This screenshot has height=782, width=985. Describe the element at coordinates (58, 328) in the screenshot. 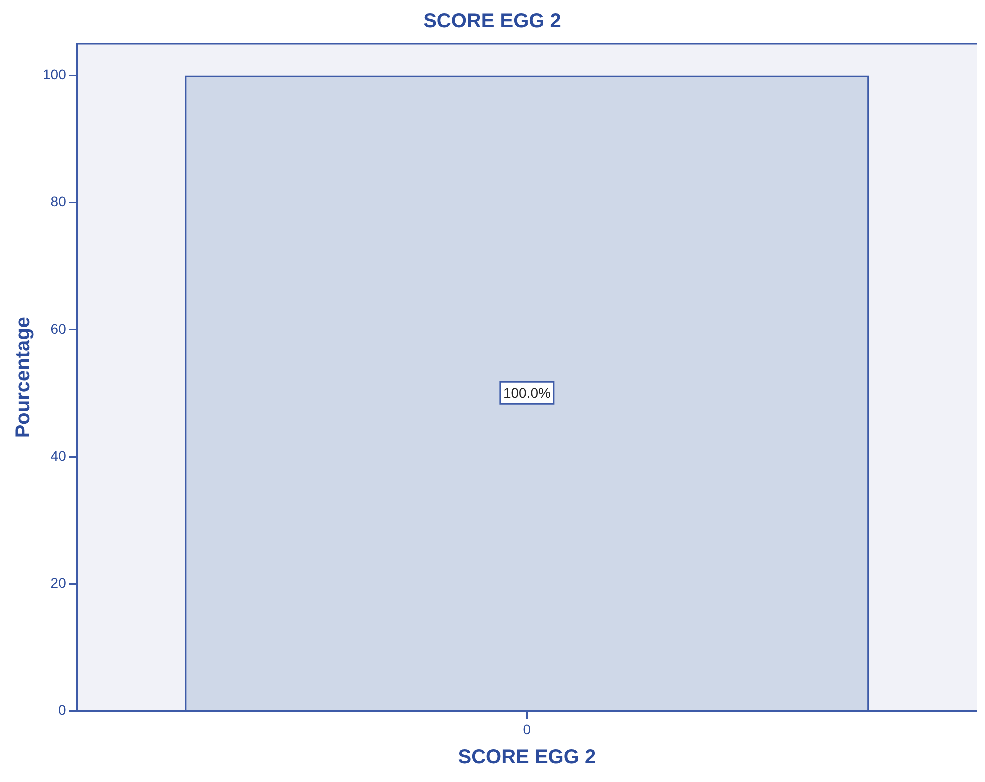

I see `y-tick-label: 60` at that location.